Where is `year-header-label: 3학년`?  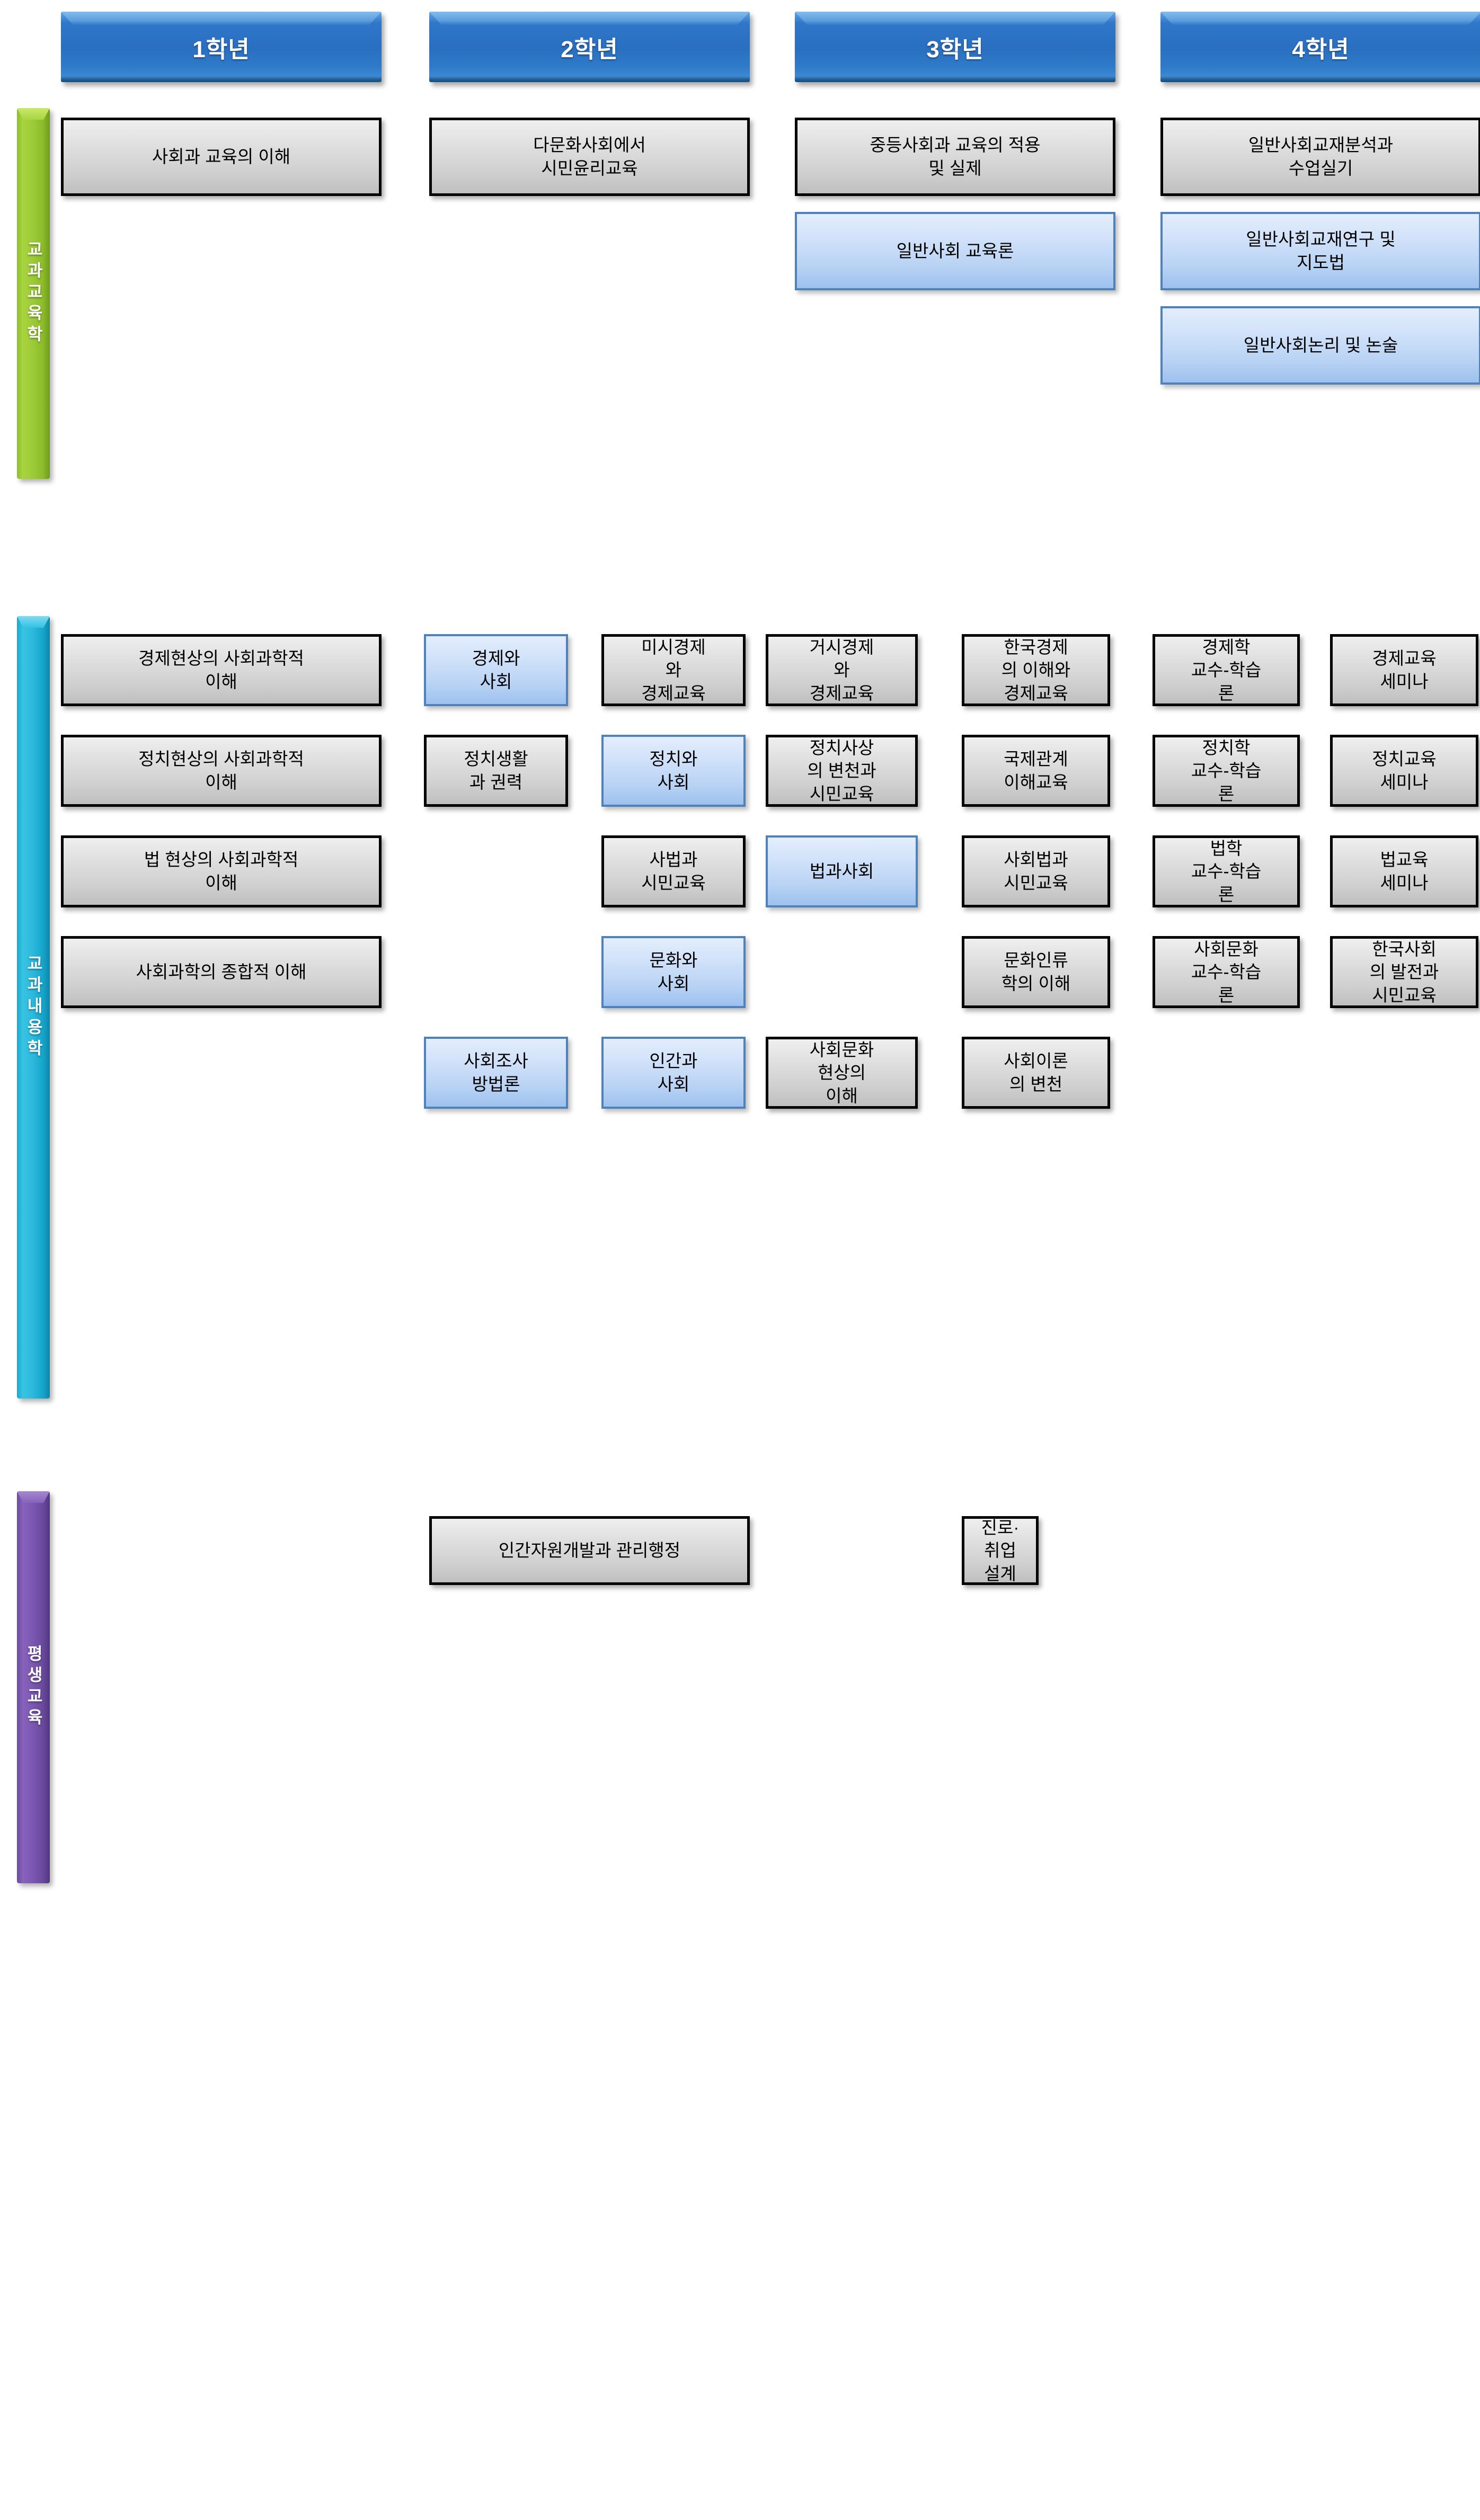 year-header-label: 3학년 is located at coordinates (955, 49).